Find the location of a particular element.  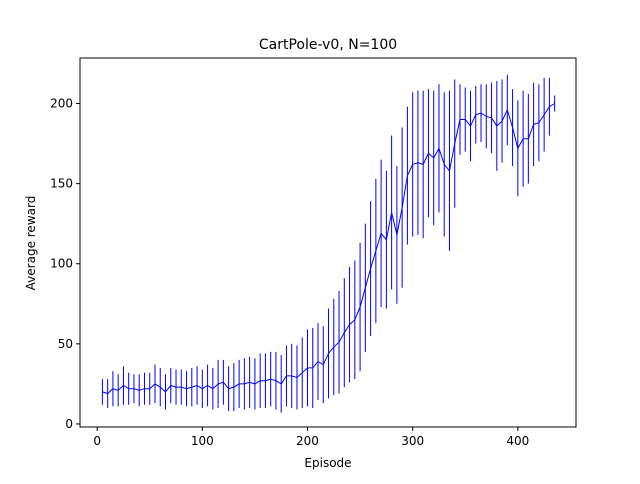

y-tick-label: 100 is located at coordinates (61, 264).